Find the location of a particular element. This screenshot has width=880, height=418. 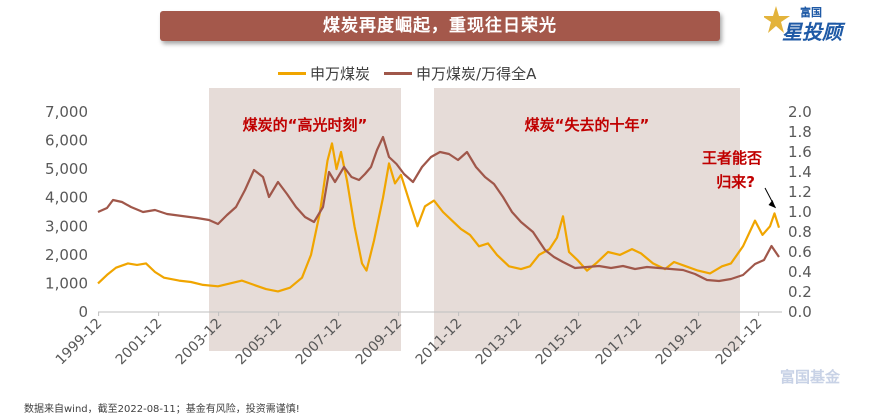

legend-item-series1: 申万煤炭 is located at coordinates (324, 73).